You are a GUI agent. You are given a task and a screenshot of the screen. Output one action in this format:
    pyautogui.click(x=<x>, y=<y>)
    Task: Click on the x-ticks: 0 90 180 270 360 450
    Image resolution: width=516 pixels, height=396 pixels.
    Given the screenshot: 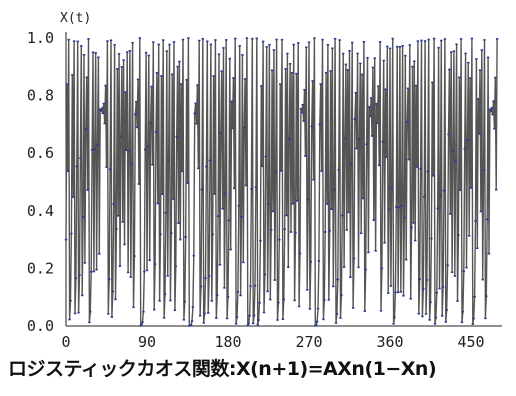 What is the action you would take?
    pyautogui.click(x=272, y=341)
    